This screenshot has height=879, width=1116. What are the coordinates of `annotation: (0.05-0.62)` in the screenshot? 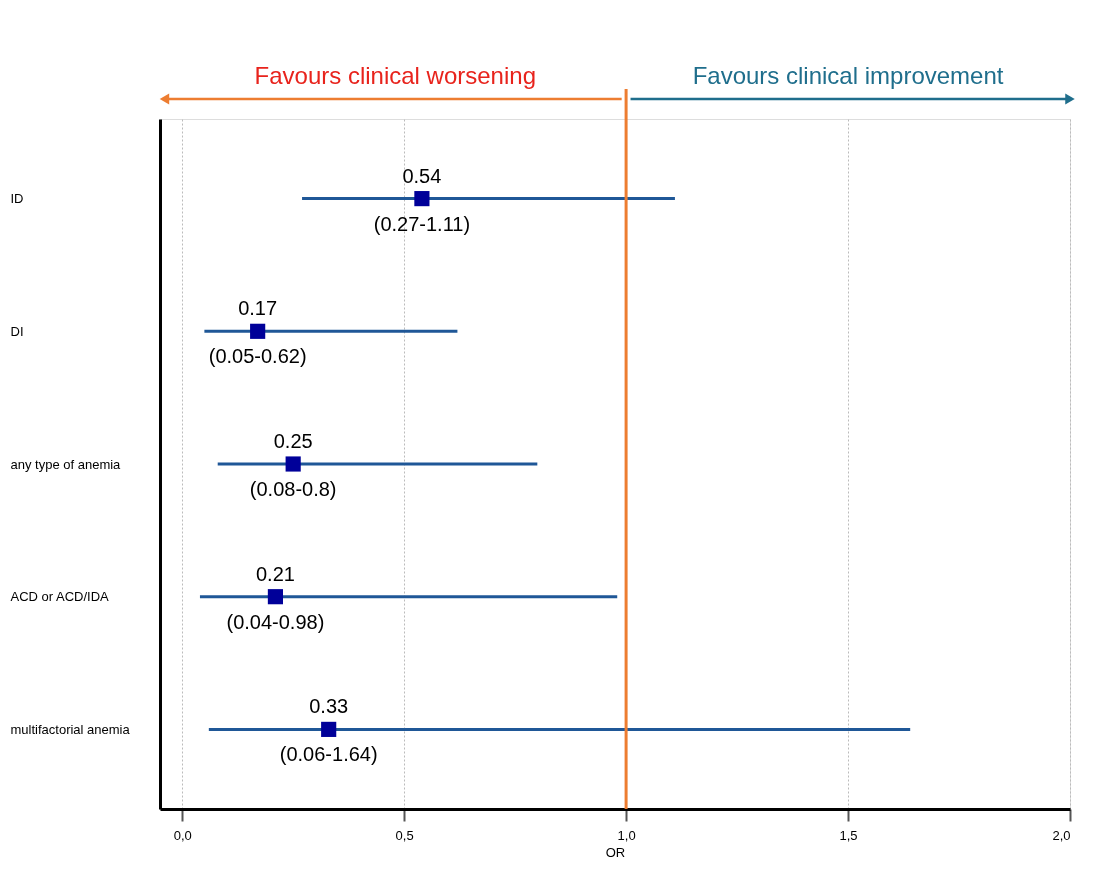 It's located at (257, 356).